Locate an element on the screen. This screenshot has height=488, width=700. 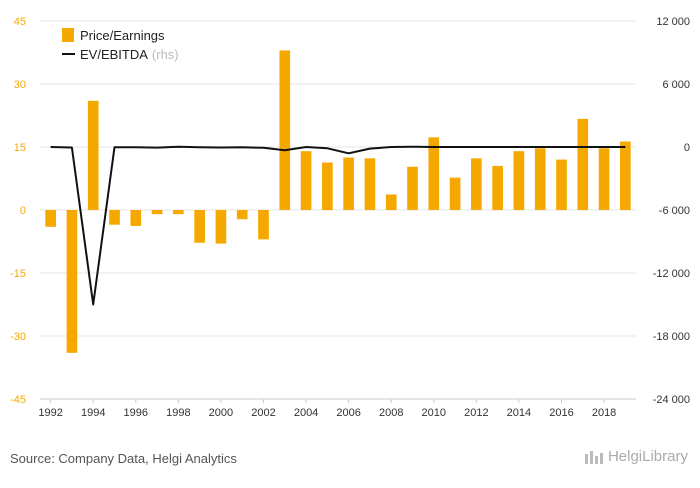
legend-label-ev-ebitda: EV/EBITDA (rhs) is located at coordinates (129, 54).